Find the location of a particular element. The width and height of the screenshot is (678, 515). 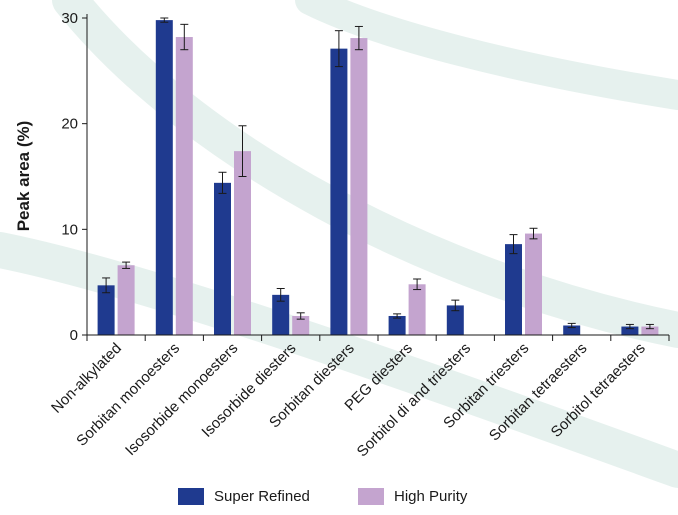

y-axis-title: Peak area (%) is located at coordinates (23, 176).